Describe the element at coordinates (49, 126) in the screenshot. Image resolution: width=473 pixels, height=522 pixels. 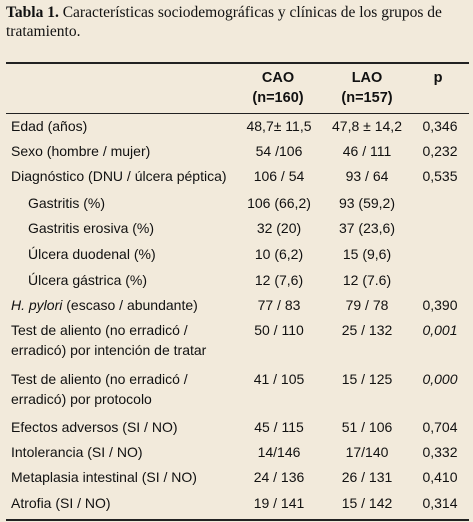
I see `row-label: Edad (años)` at that location.